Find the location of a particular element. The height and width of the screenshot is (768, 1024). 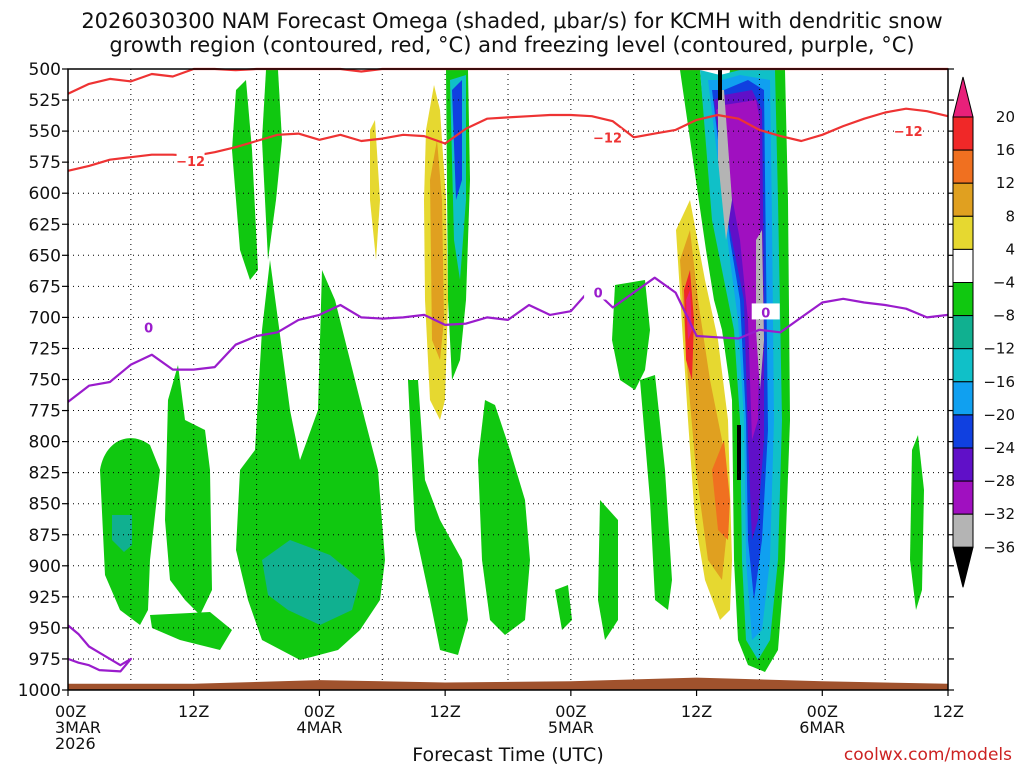

colorbar-label: −12 is located at coordinates (999, 349).